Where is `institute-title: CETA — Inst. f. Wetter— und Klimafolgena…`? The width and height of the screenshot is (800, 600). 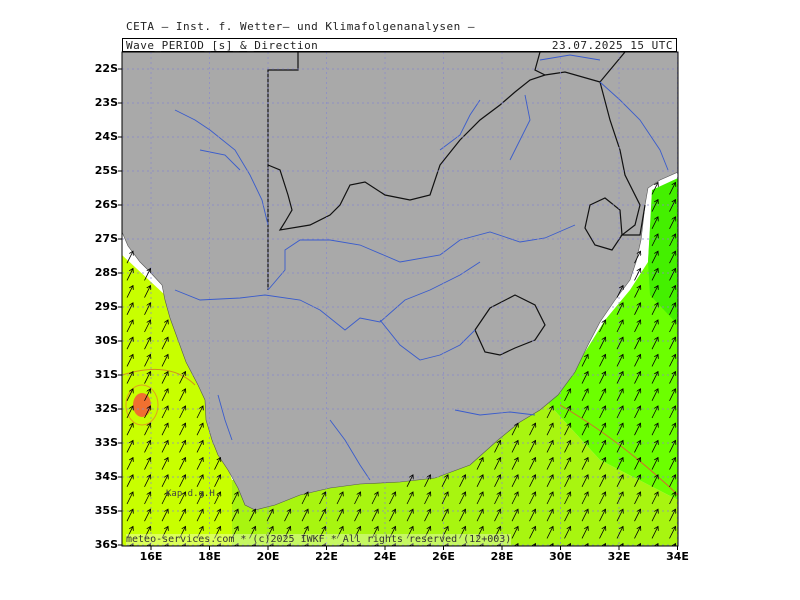
institute-title: CETA — Inst. f. Wetter— und Klimafolgena… is located at coordinates (301, 26).